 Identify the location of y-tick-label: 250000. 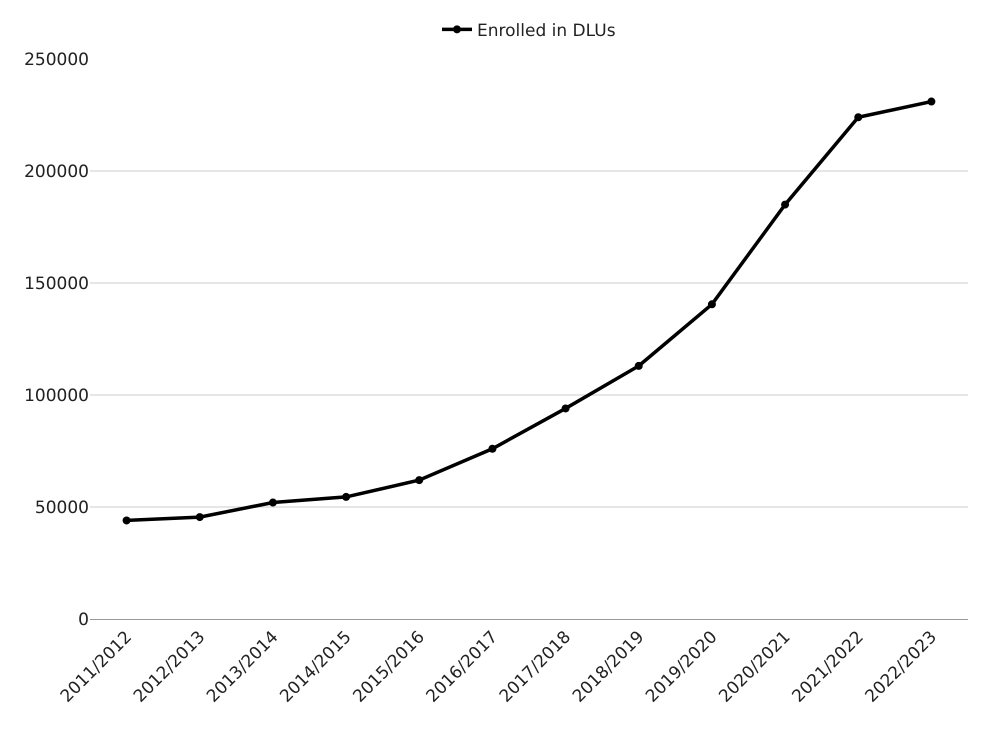
(56, 60).